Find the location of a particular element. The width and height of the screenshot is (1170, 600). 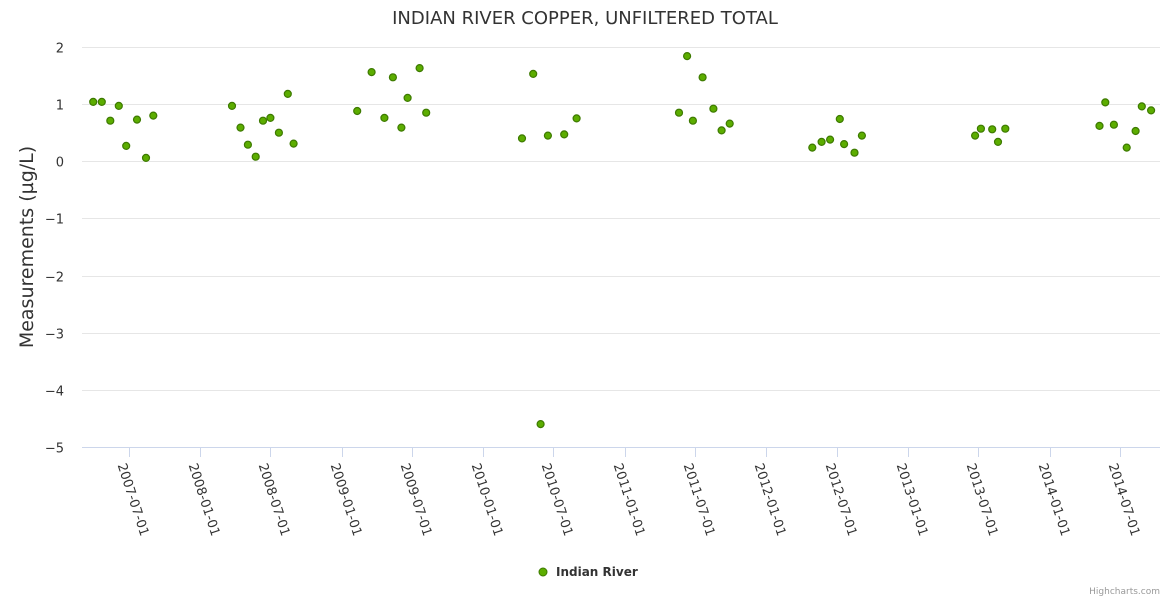

y-tick-label: −3 is located at coordinates (54, 335).